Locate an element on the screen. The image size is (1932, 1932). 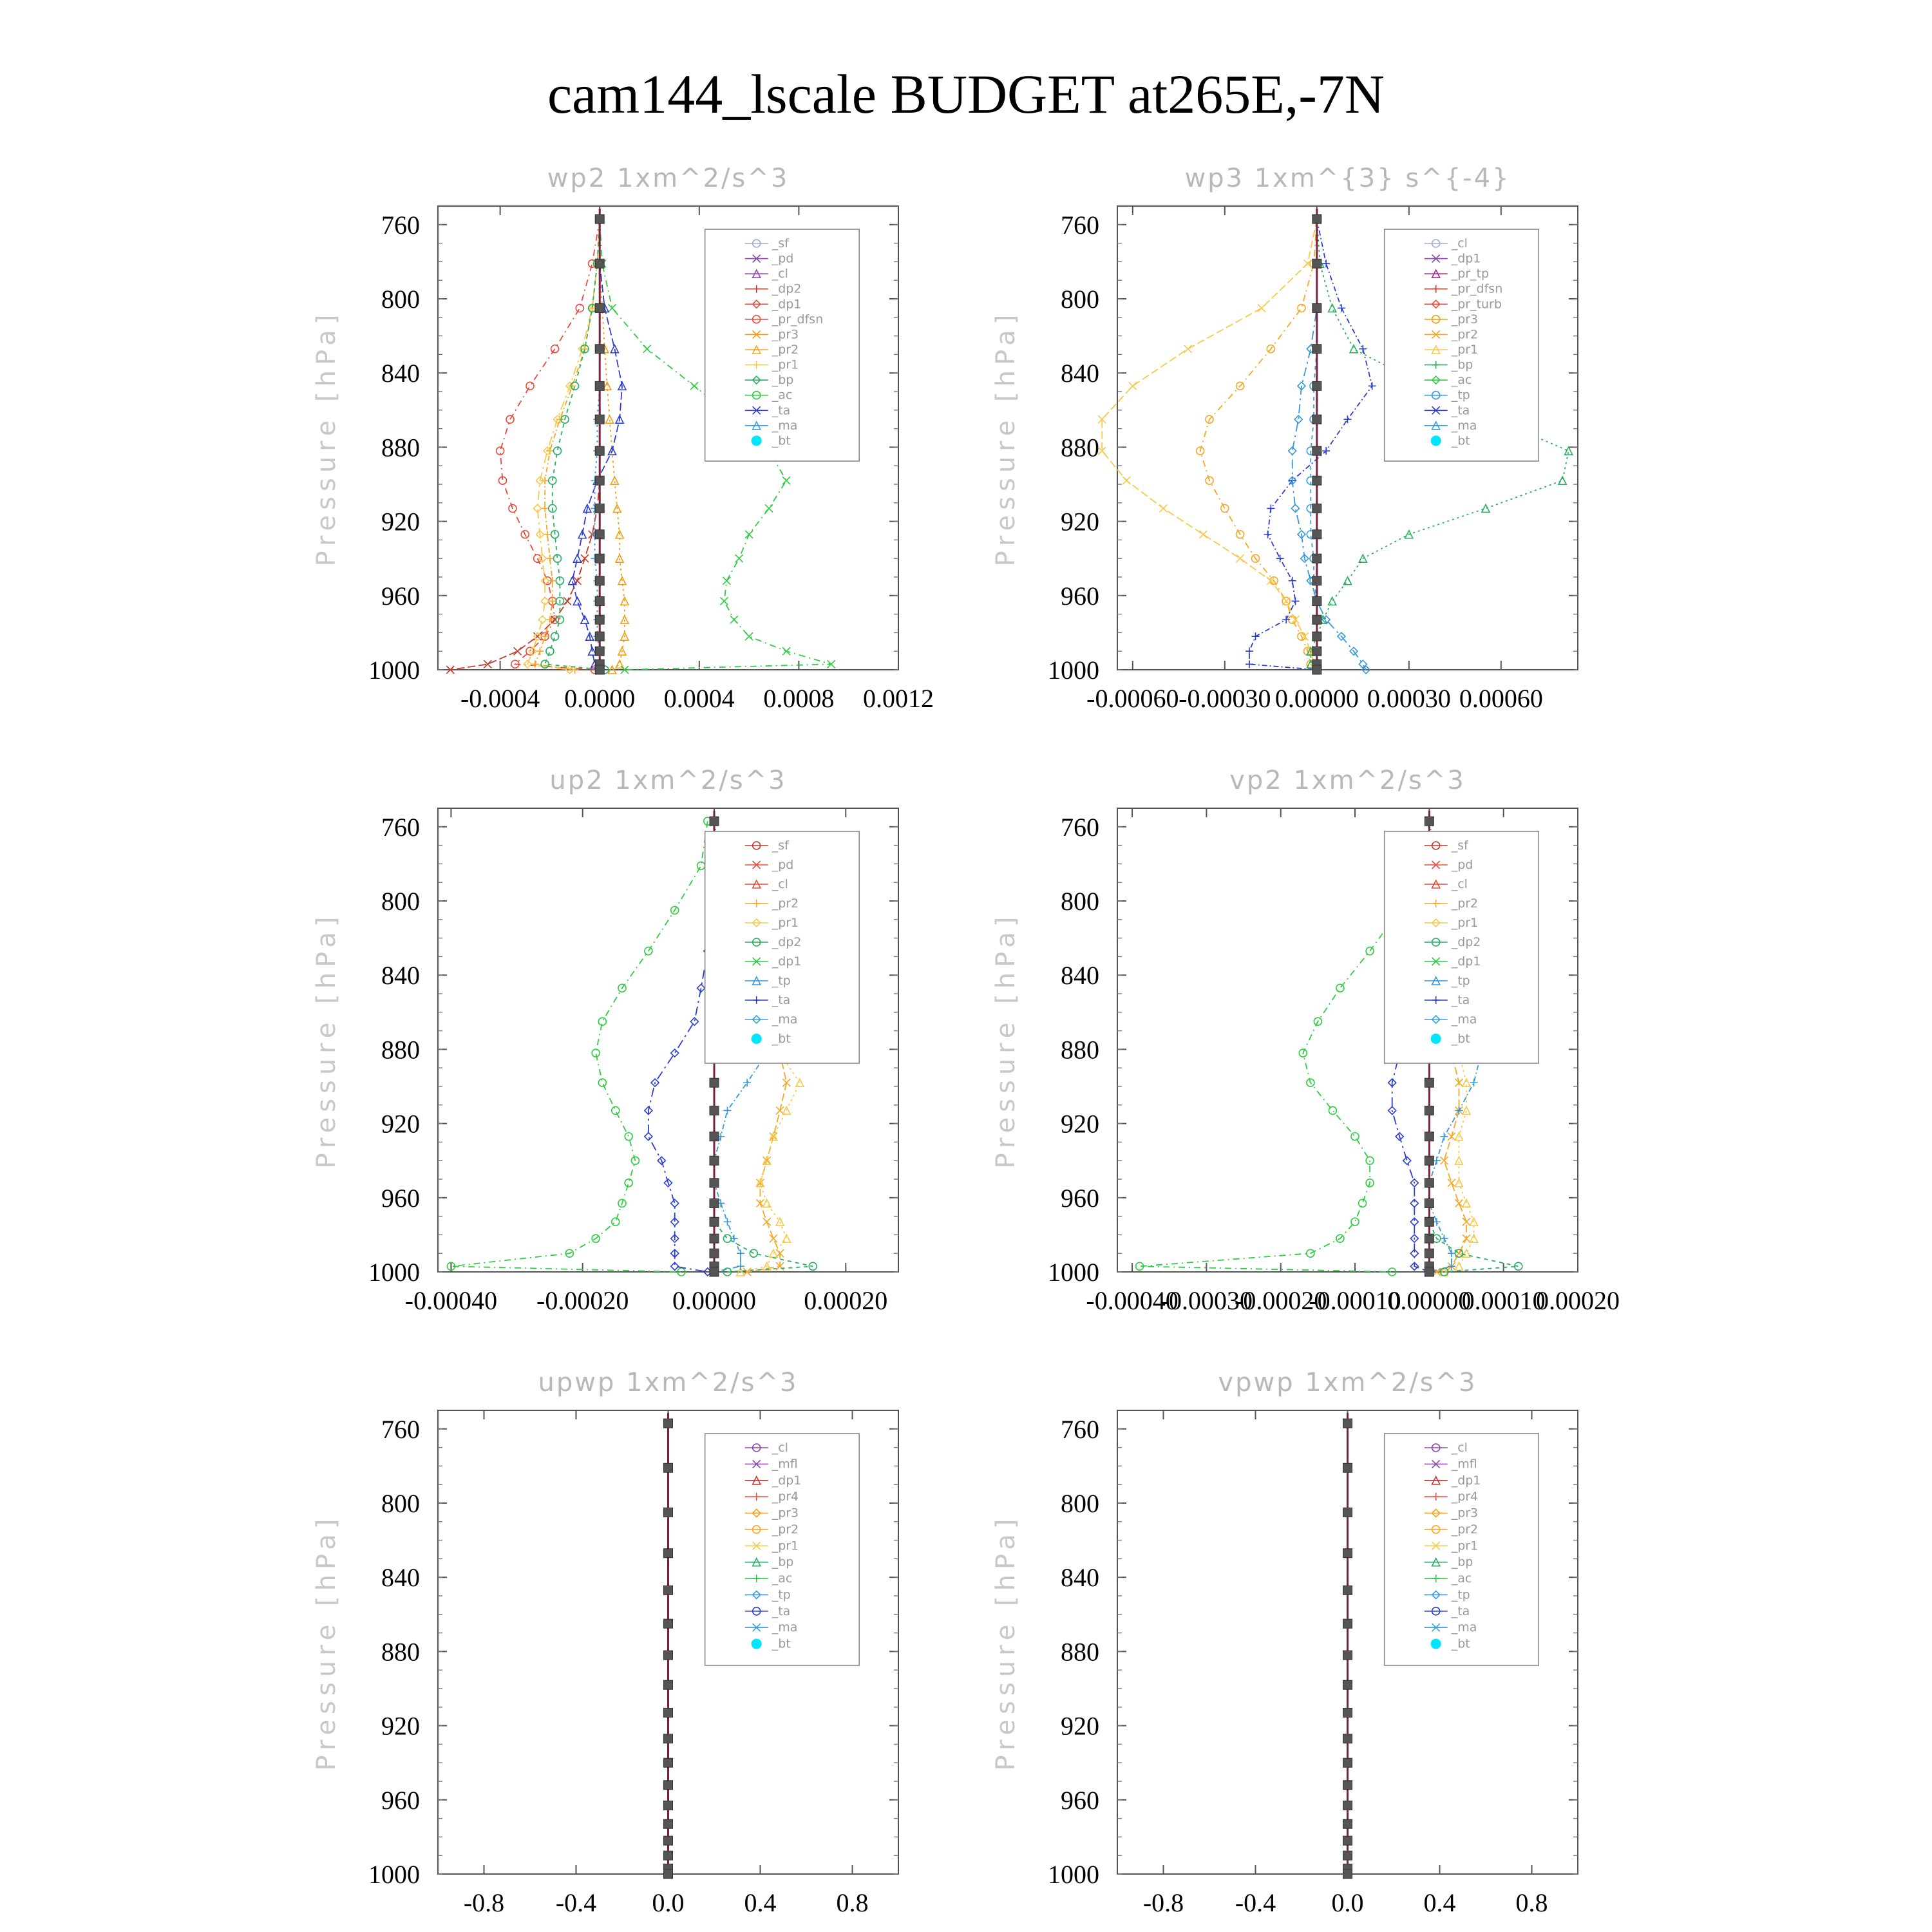
series-bp is located at coordinates (574, 444).